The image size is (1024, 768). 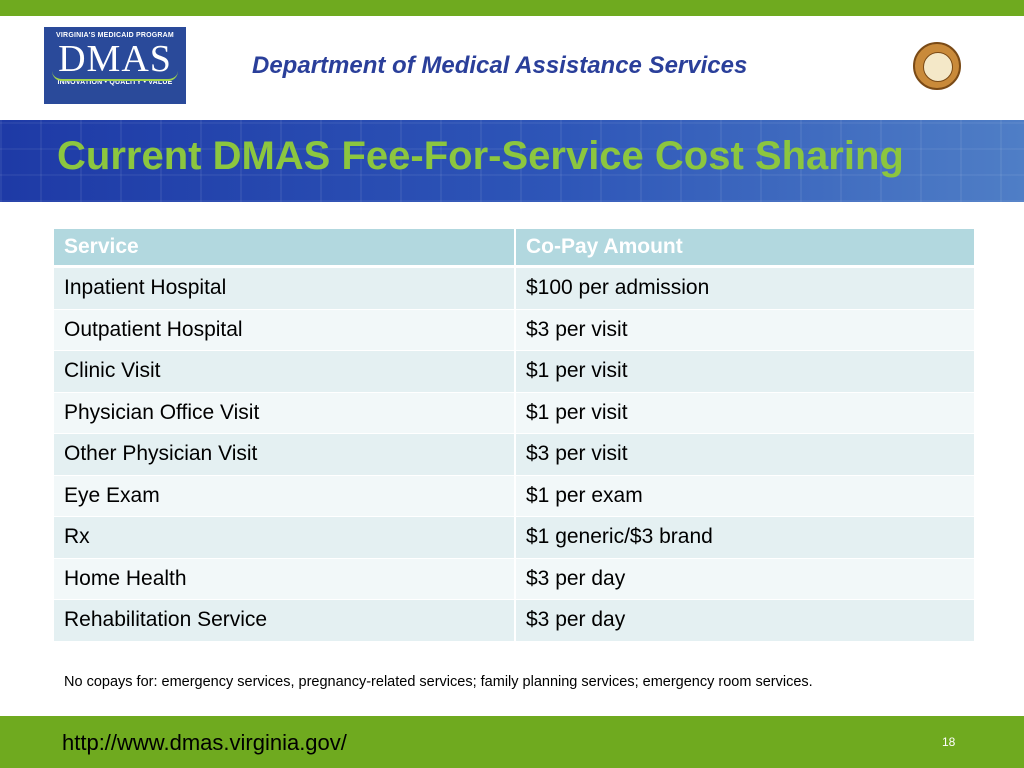 I want to click on logo-top-text: VIRGINIA'S MEDICAID PROGRAM, so click(x=115, y=35).